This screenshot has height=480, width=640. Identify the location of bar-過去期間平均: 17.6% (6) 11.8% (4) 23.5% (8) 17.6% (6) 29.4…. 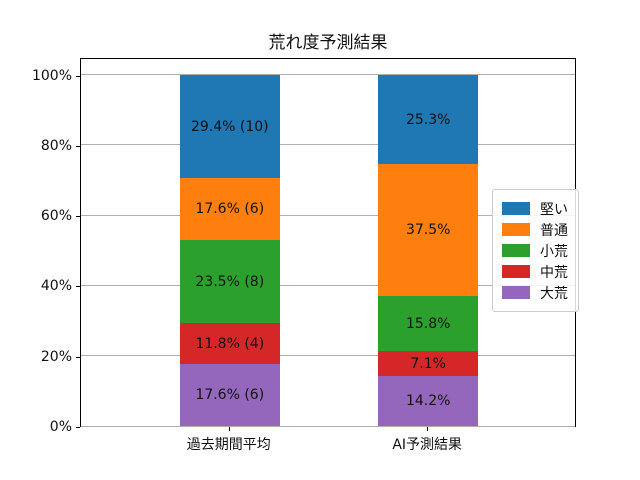
(229, 241).